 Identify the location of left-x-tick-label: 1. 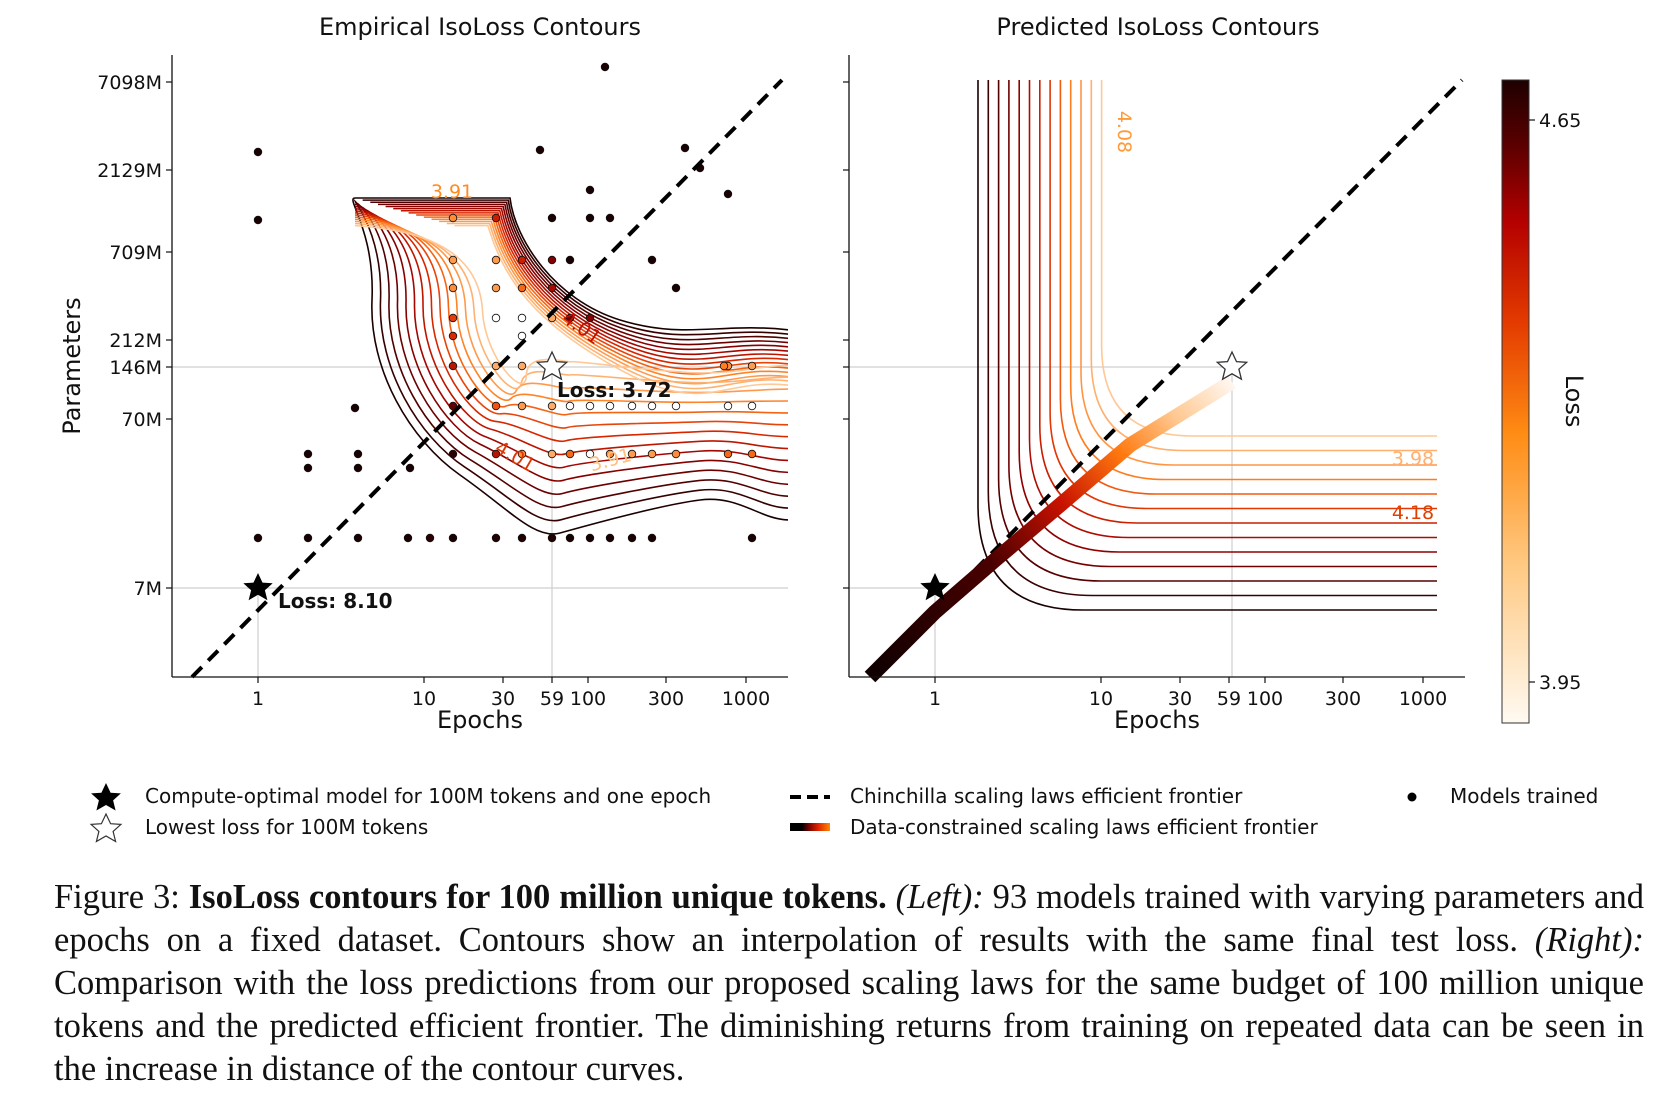
(258, 699).